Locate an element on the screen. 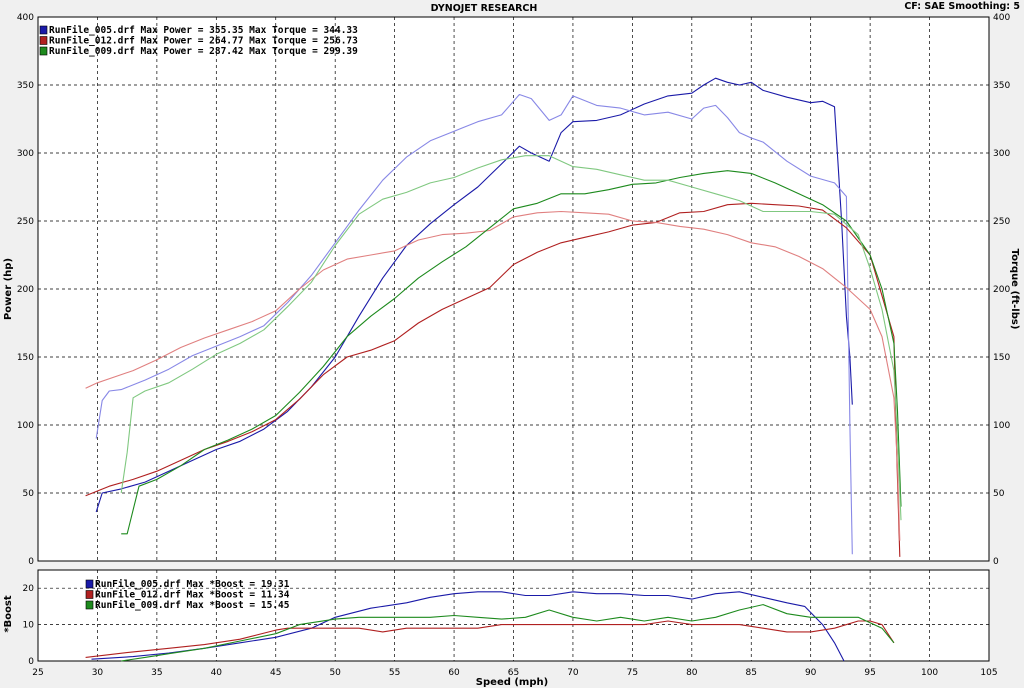  boost-tick-label: 20 is located at coordinates (29, 589).